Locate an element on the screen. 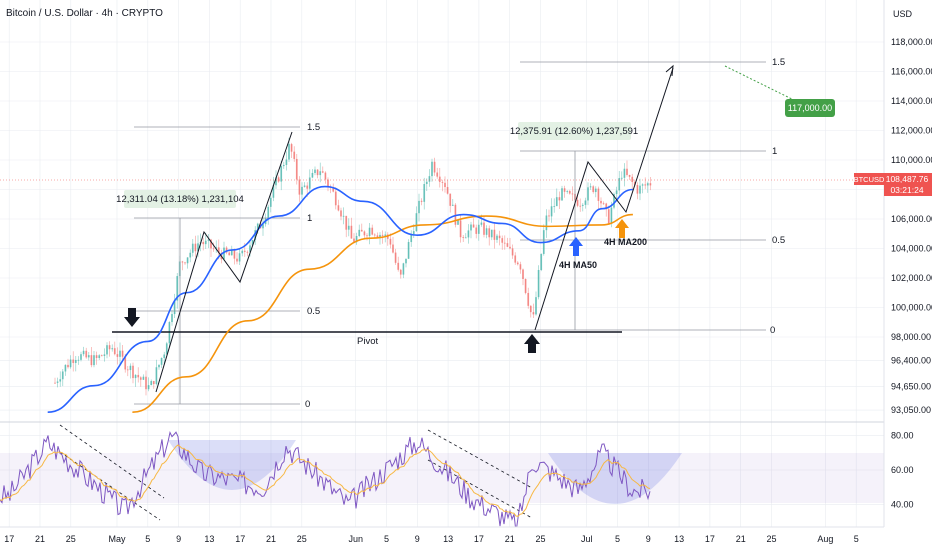 The image size is (932, 550). price-tick: 96,400.00 is located at coordinates (911, 361).